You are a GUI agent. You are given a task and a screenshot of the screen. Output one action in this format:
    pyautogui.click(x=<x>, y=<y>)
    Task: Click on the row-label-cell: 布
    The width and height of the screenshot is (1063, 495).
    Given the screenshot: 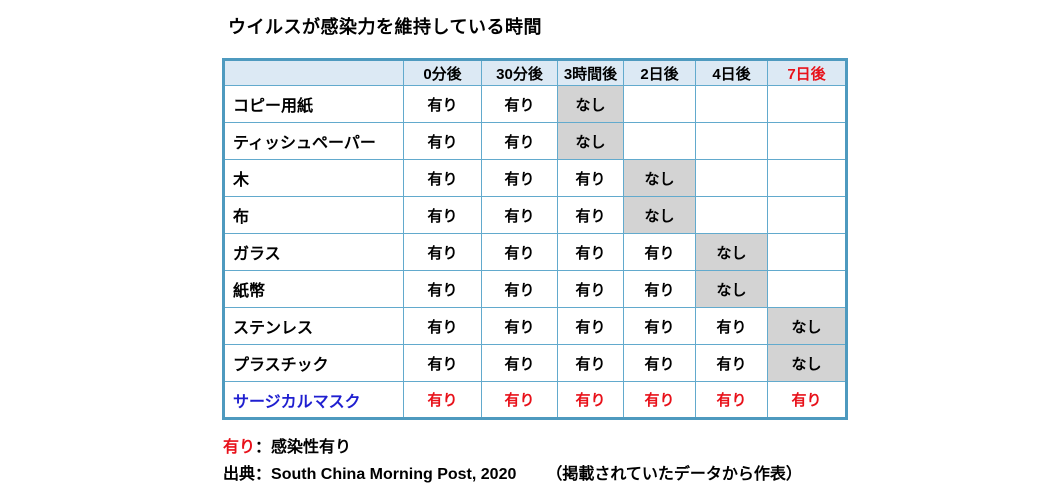 What is the action you would take?
    pyautogui.click(x=313, y=215)
    